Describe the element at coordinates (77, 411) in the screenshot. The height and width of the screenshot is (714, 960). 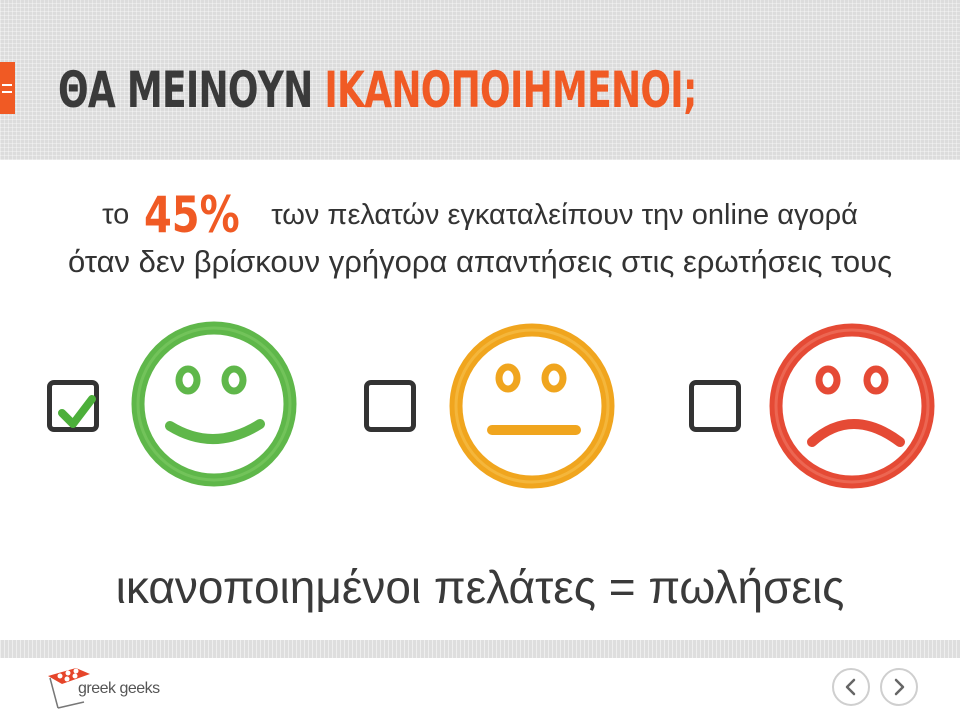
I see `checkmark-icon` at that location.